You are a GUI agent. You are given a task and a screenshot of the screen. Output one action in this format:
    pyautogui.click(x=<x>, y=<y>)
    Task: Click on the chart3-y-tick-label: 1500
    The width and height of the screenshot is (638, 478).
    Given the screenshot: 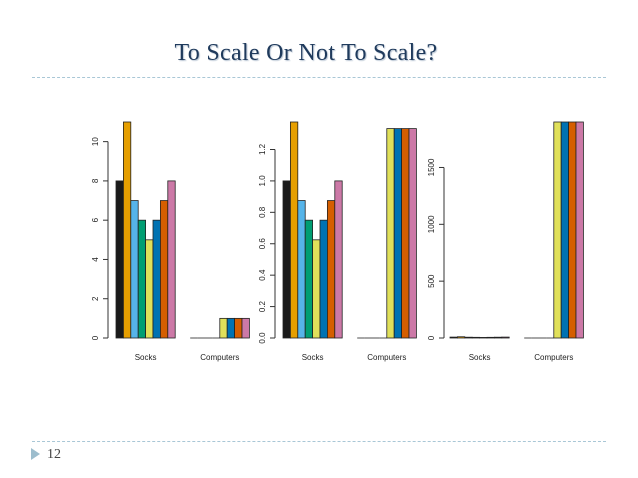 What is the action you would take?
    pyautogui.click(x=431, y=167)
    